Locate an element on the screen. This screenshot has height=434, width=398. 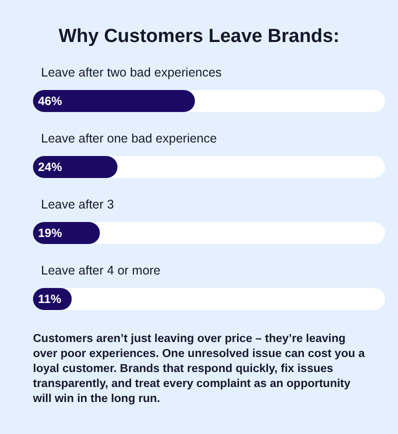
bar is located at coordinates (75, 167).